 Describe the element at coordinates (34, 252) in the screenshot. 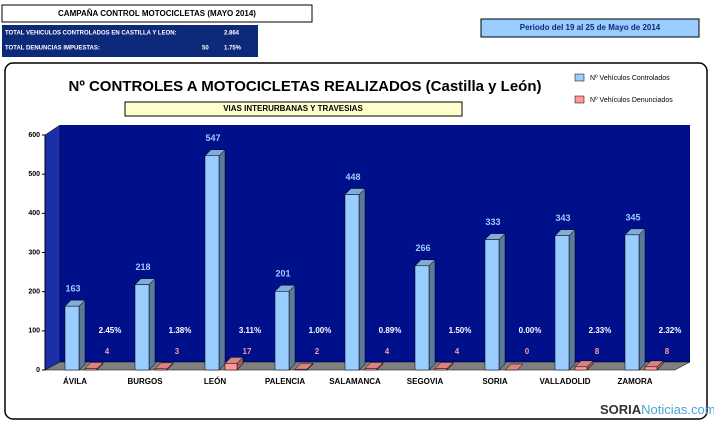

I see `y-tick-label: 300` at that location.